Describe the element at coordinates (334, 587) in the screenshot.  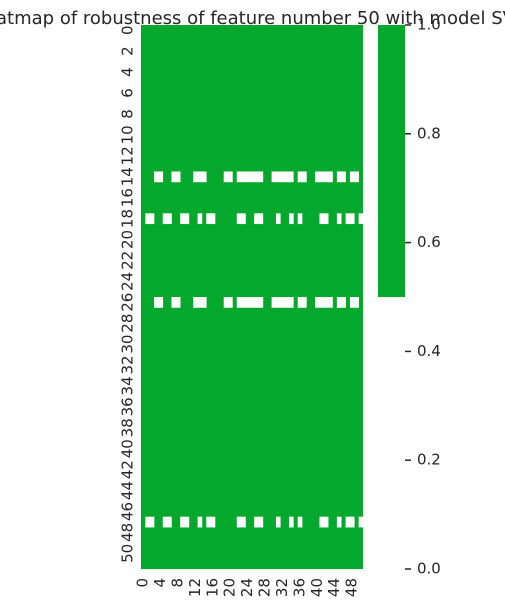
I see `x-tick-label: 44` at that location.